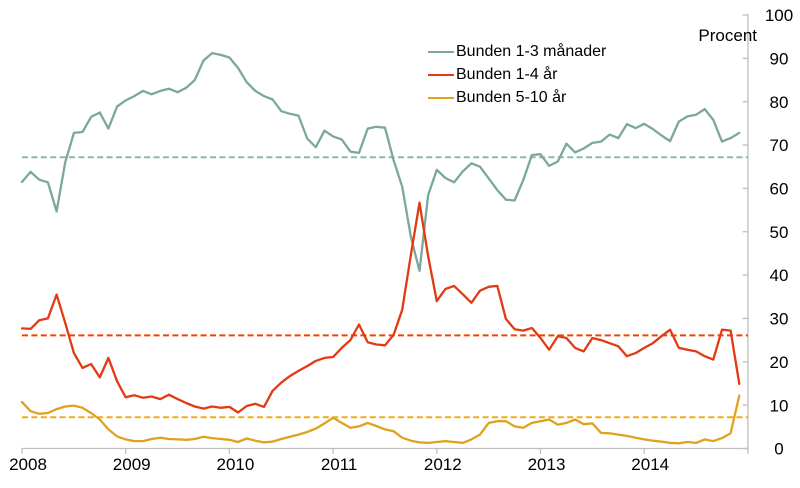 This screenshot has width=800, height=488. Describe the element at coordinates (779, 102) in the screenshot. I see `y-tick-label: 80` at that location.